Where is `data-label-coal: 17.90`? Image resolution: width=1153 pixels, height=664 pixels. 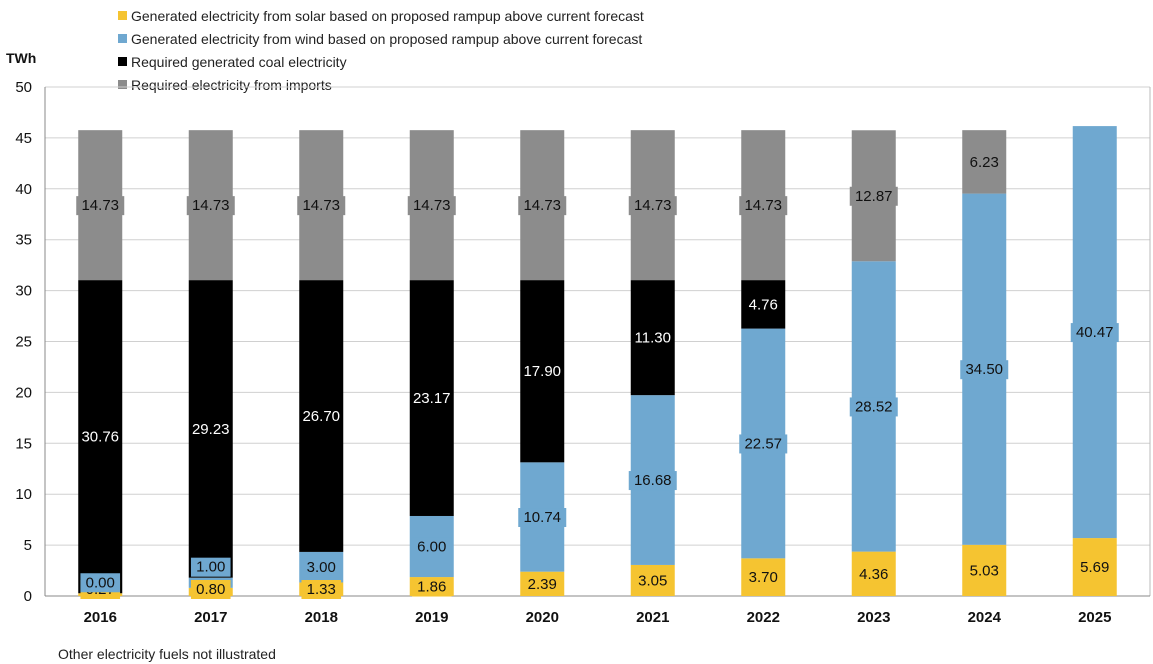 data-label-coal: 17.90 is located at coordinates (542, 371).